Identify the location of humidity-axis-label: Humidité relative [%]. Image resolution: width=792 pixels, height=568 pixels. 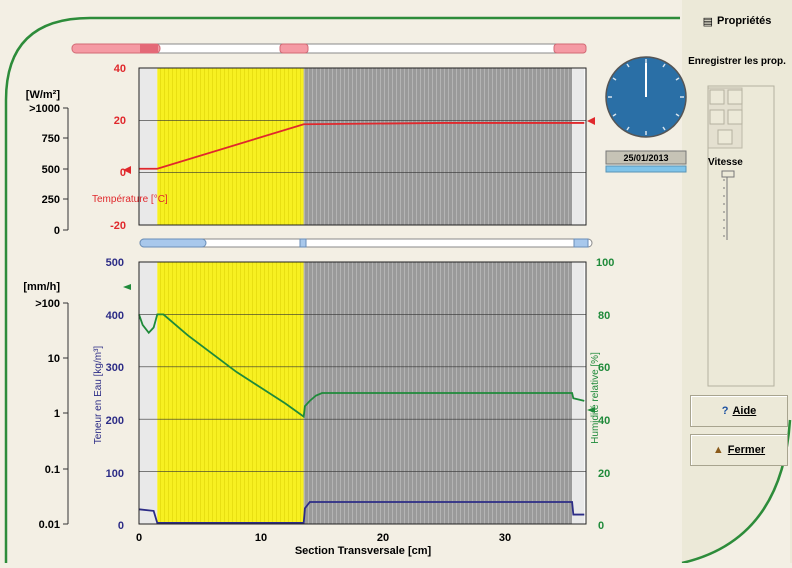
(595, 398).